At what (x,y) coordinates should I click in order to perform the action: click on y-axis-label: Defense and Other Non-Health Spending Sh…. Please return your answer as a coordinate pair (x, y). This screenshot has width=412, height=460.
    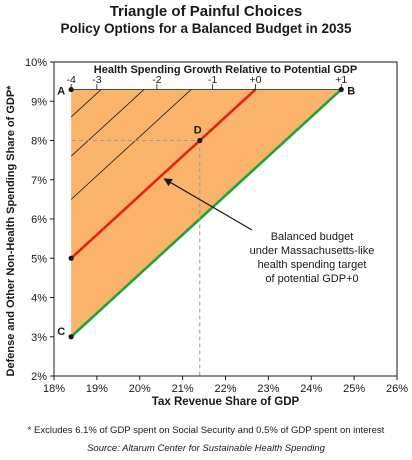
    Looking at the image, I should click on (11, 231).